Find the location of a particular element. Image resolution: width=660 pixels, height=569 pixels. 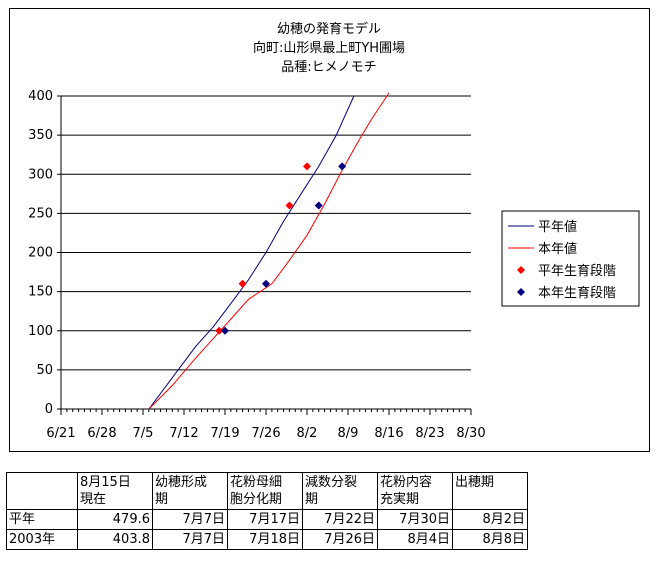

table-row: 平年 479.6 7月7日 7月17日 7月22日 7月30日 8月2日 is located at coordinates (267, 519).